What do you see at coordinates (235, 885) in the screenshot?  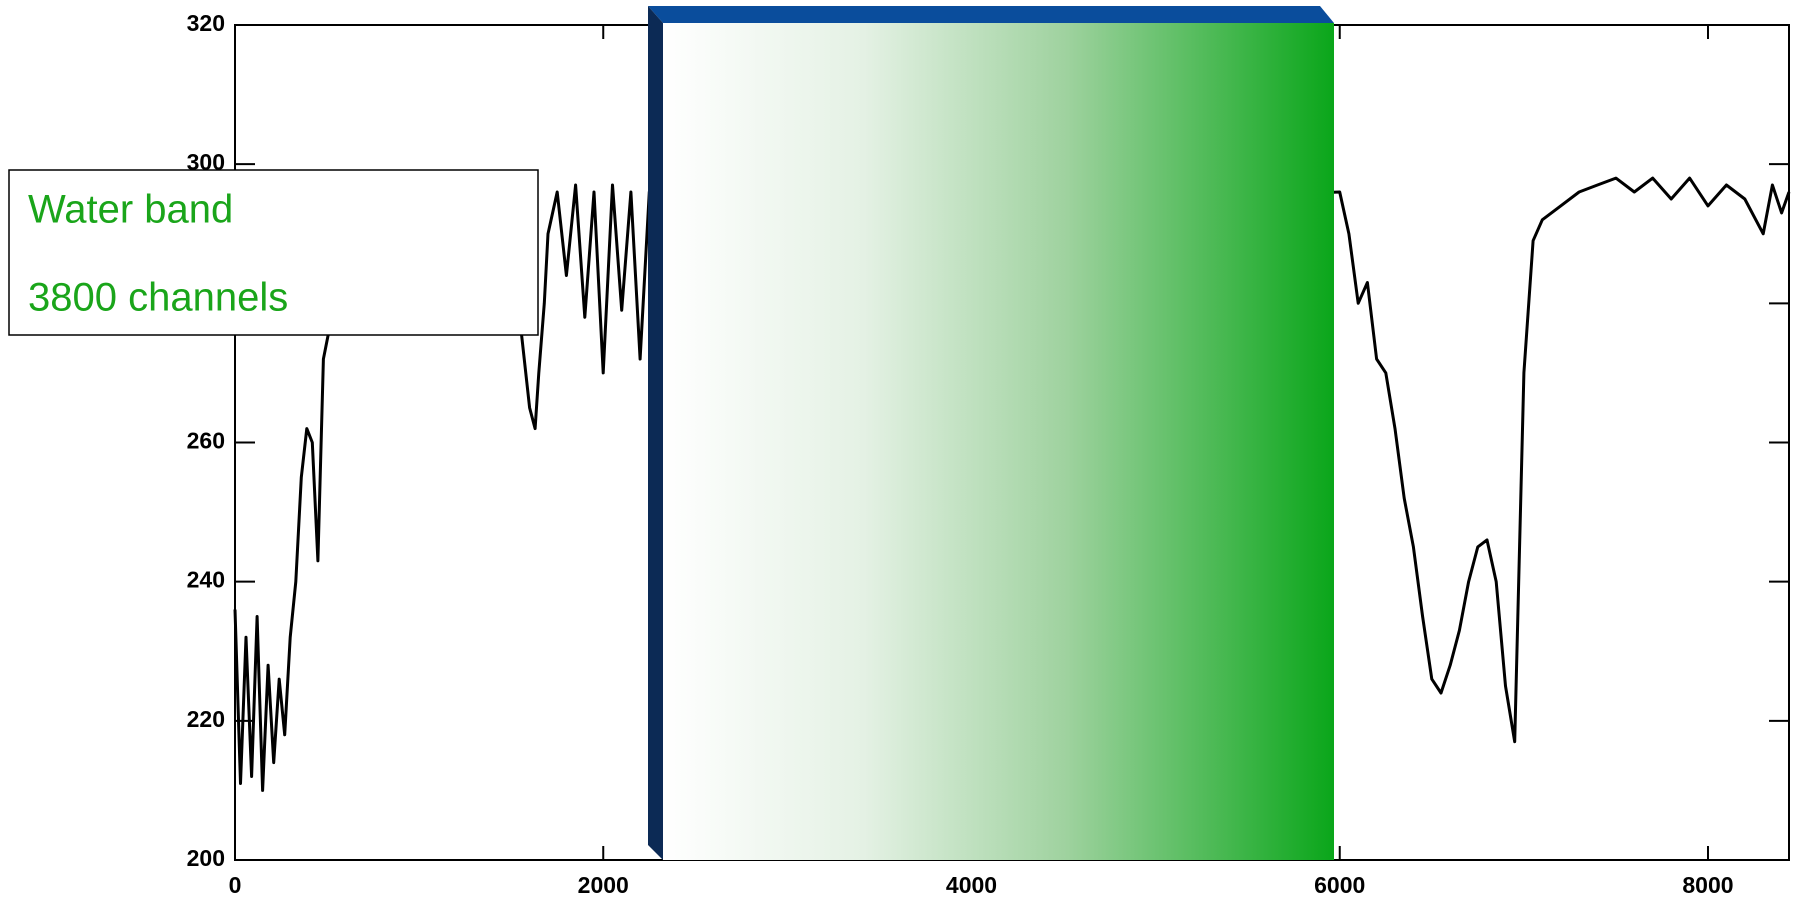 I see `x-tick-label: 0` at bounding box center [235, 885].